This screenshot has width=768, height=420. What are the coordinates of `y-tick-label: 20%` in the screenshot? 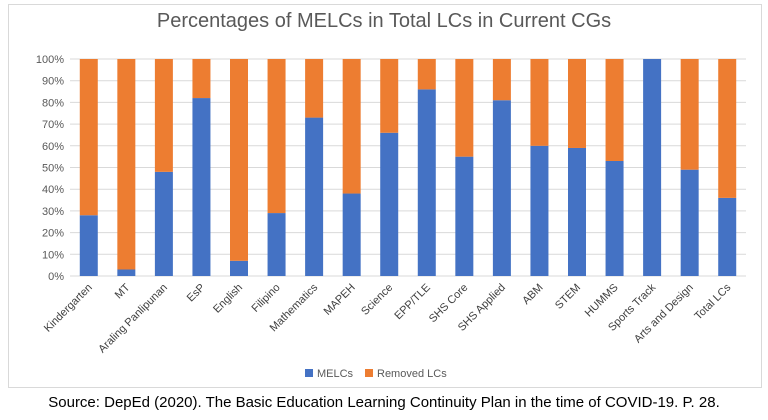 It's located at (53, 234).